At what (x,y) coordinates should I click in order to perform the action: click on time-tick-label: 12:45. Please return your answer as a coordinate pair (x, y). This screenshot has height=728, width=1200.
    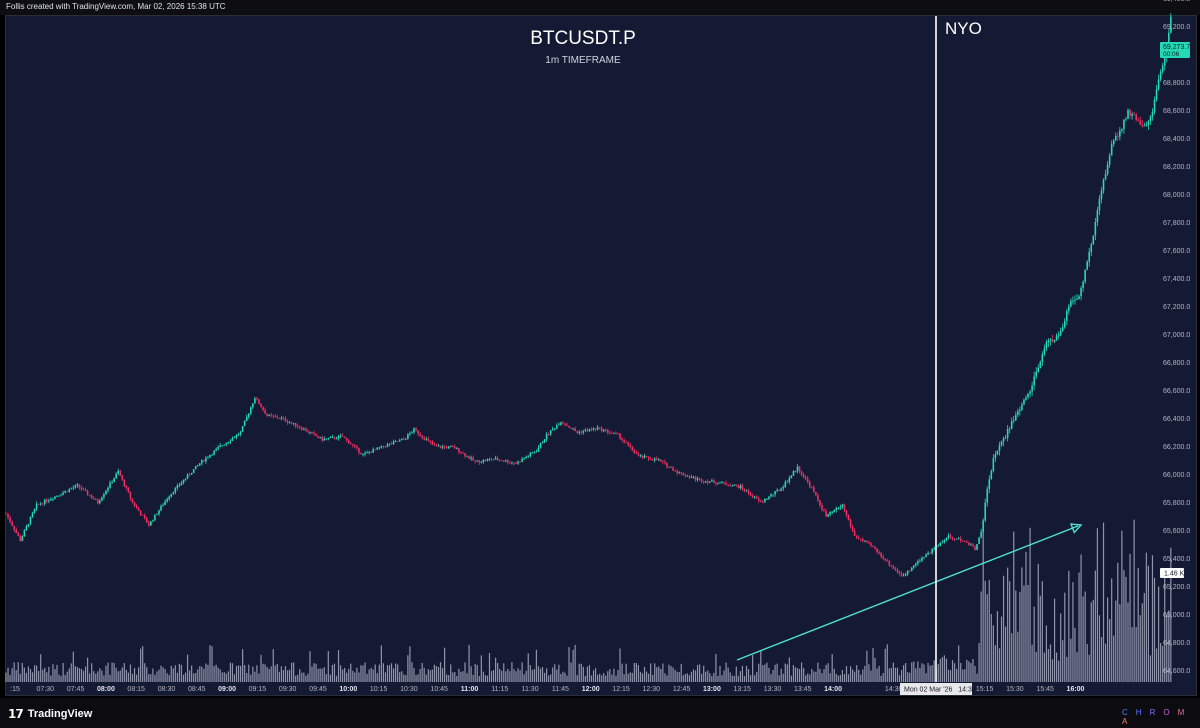
    Looking at the image, I should click on (682, 689).